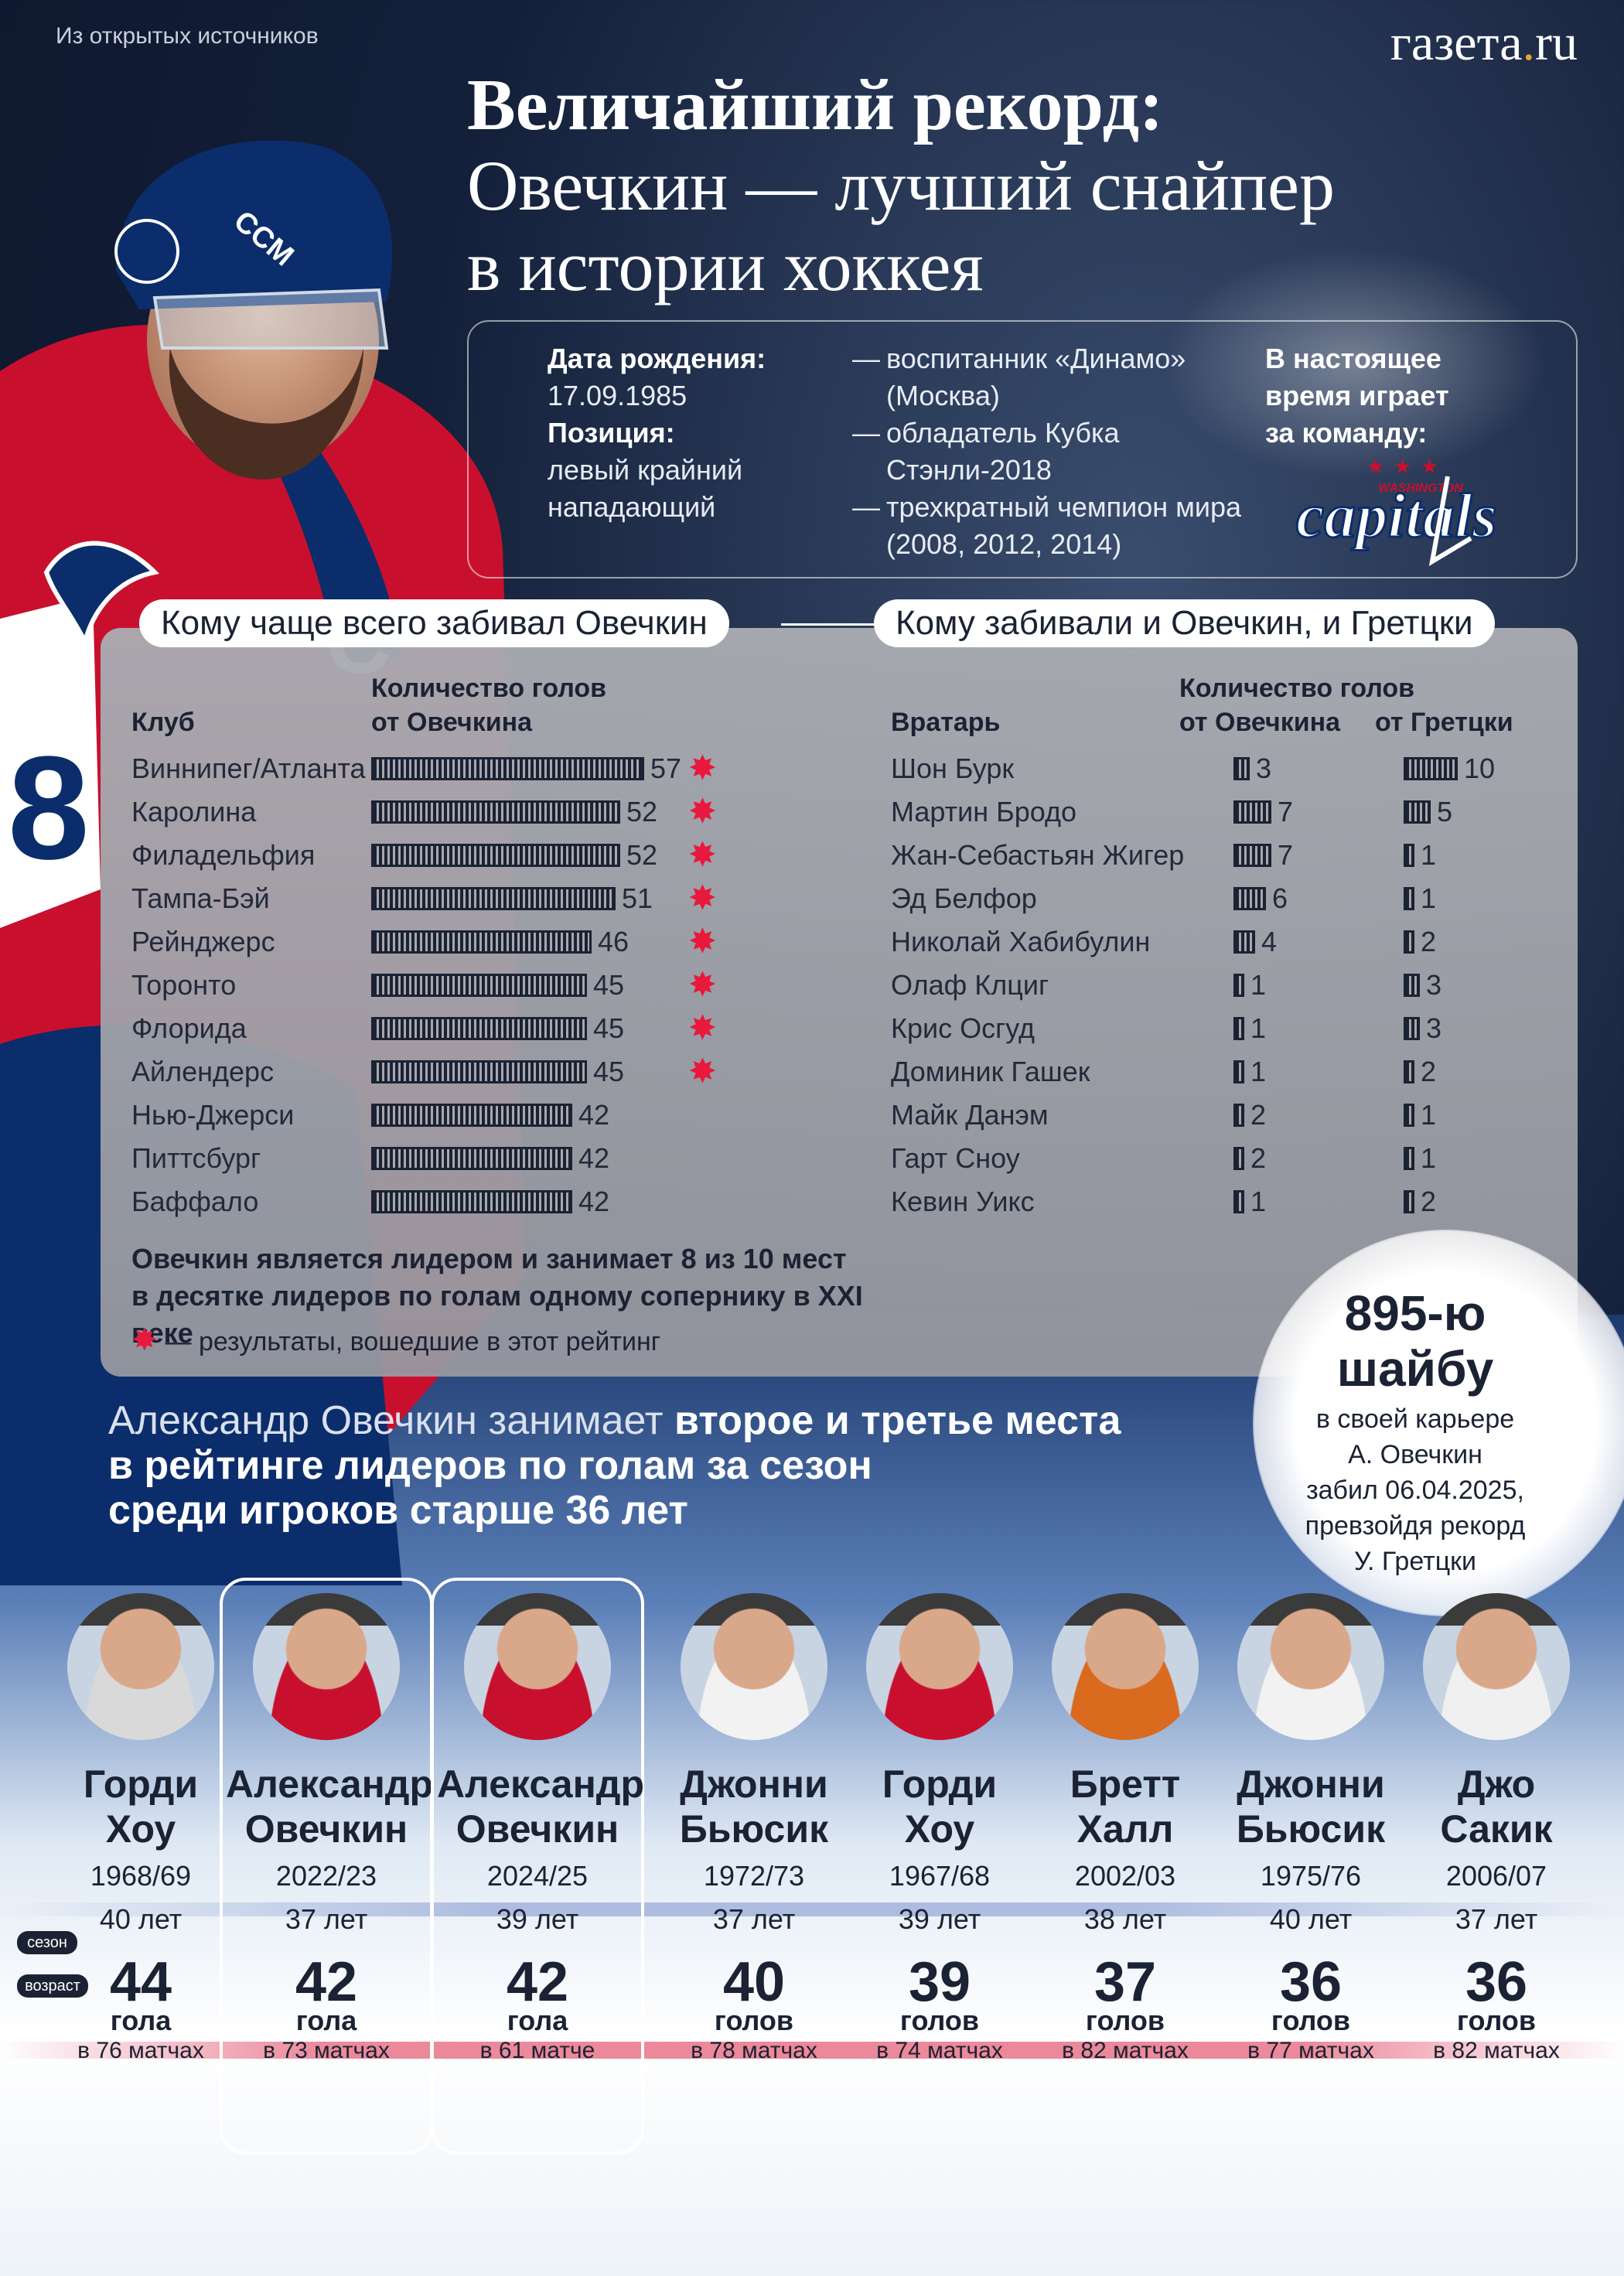 The height and width of the screenshot is (2276, 1624). I want to click on player-name: Джо Сакик, so click(1496, 1806).